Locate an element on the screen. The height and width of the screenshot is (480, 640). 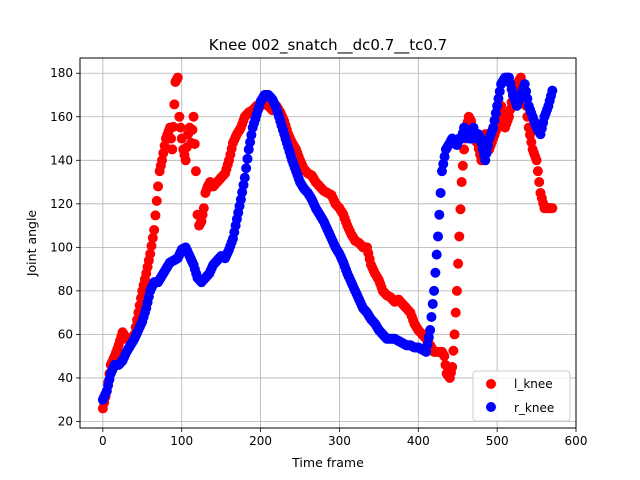
legend: l_knee r_knee is located at coordinates (521, 396).